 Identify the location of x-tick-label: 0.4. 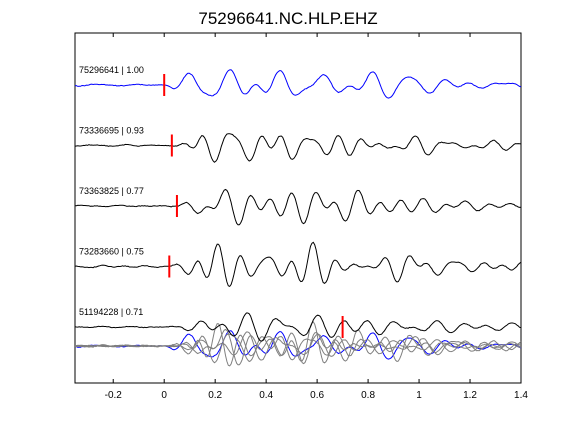
(266, 395).